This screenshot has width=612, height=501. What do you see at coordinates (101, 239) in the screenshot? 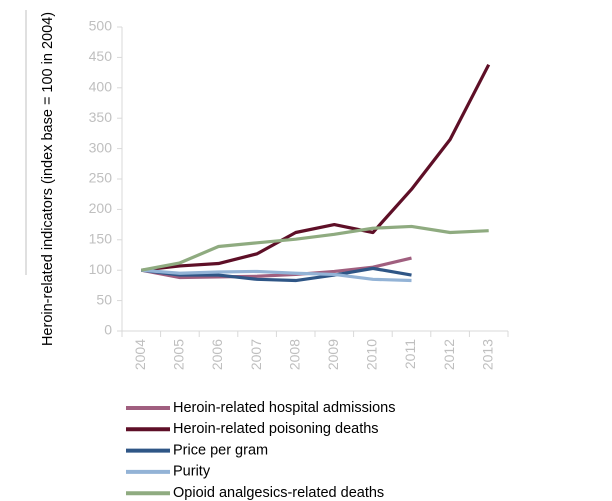
I see `y-tick-label: 150` at bounding box center [101, 239].